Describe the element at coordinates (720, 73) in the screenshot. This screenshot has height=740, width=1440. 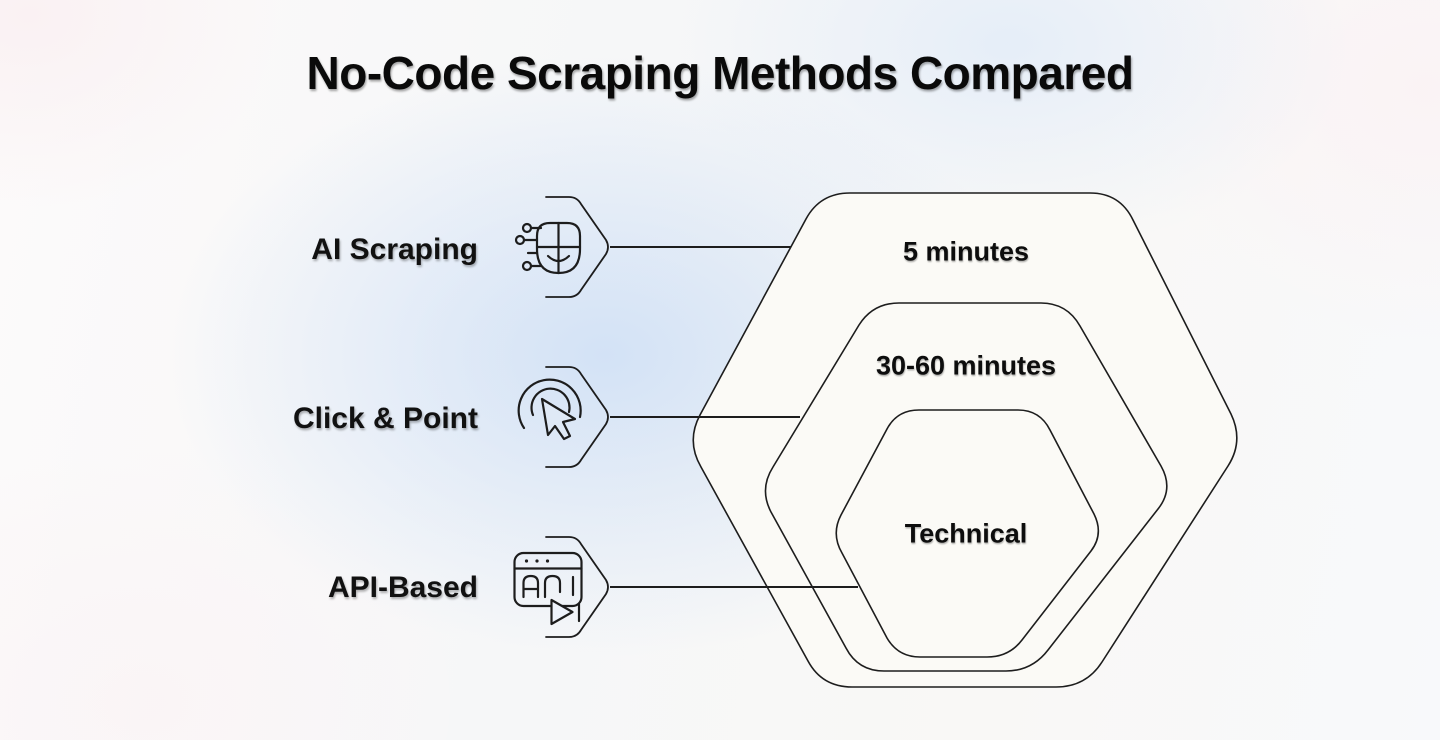
I see `page-title: No-Code Scraping Methods Compared` at that location.